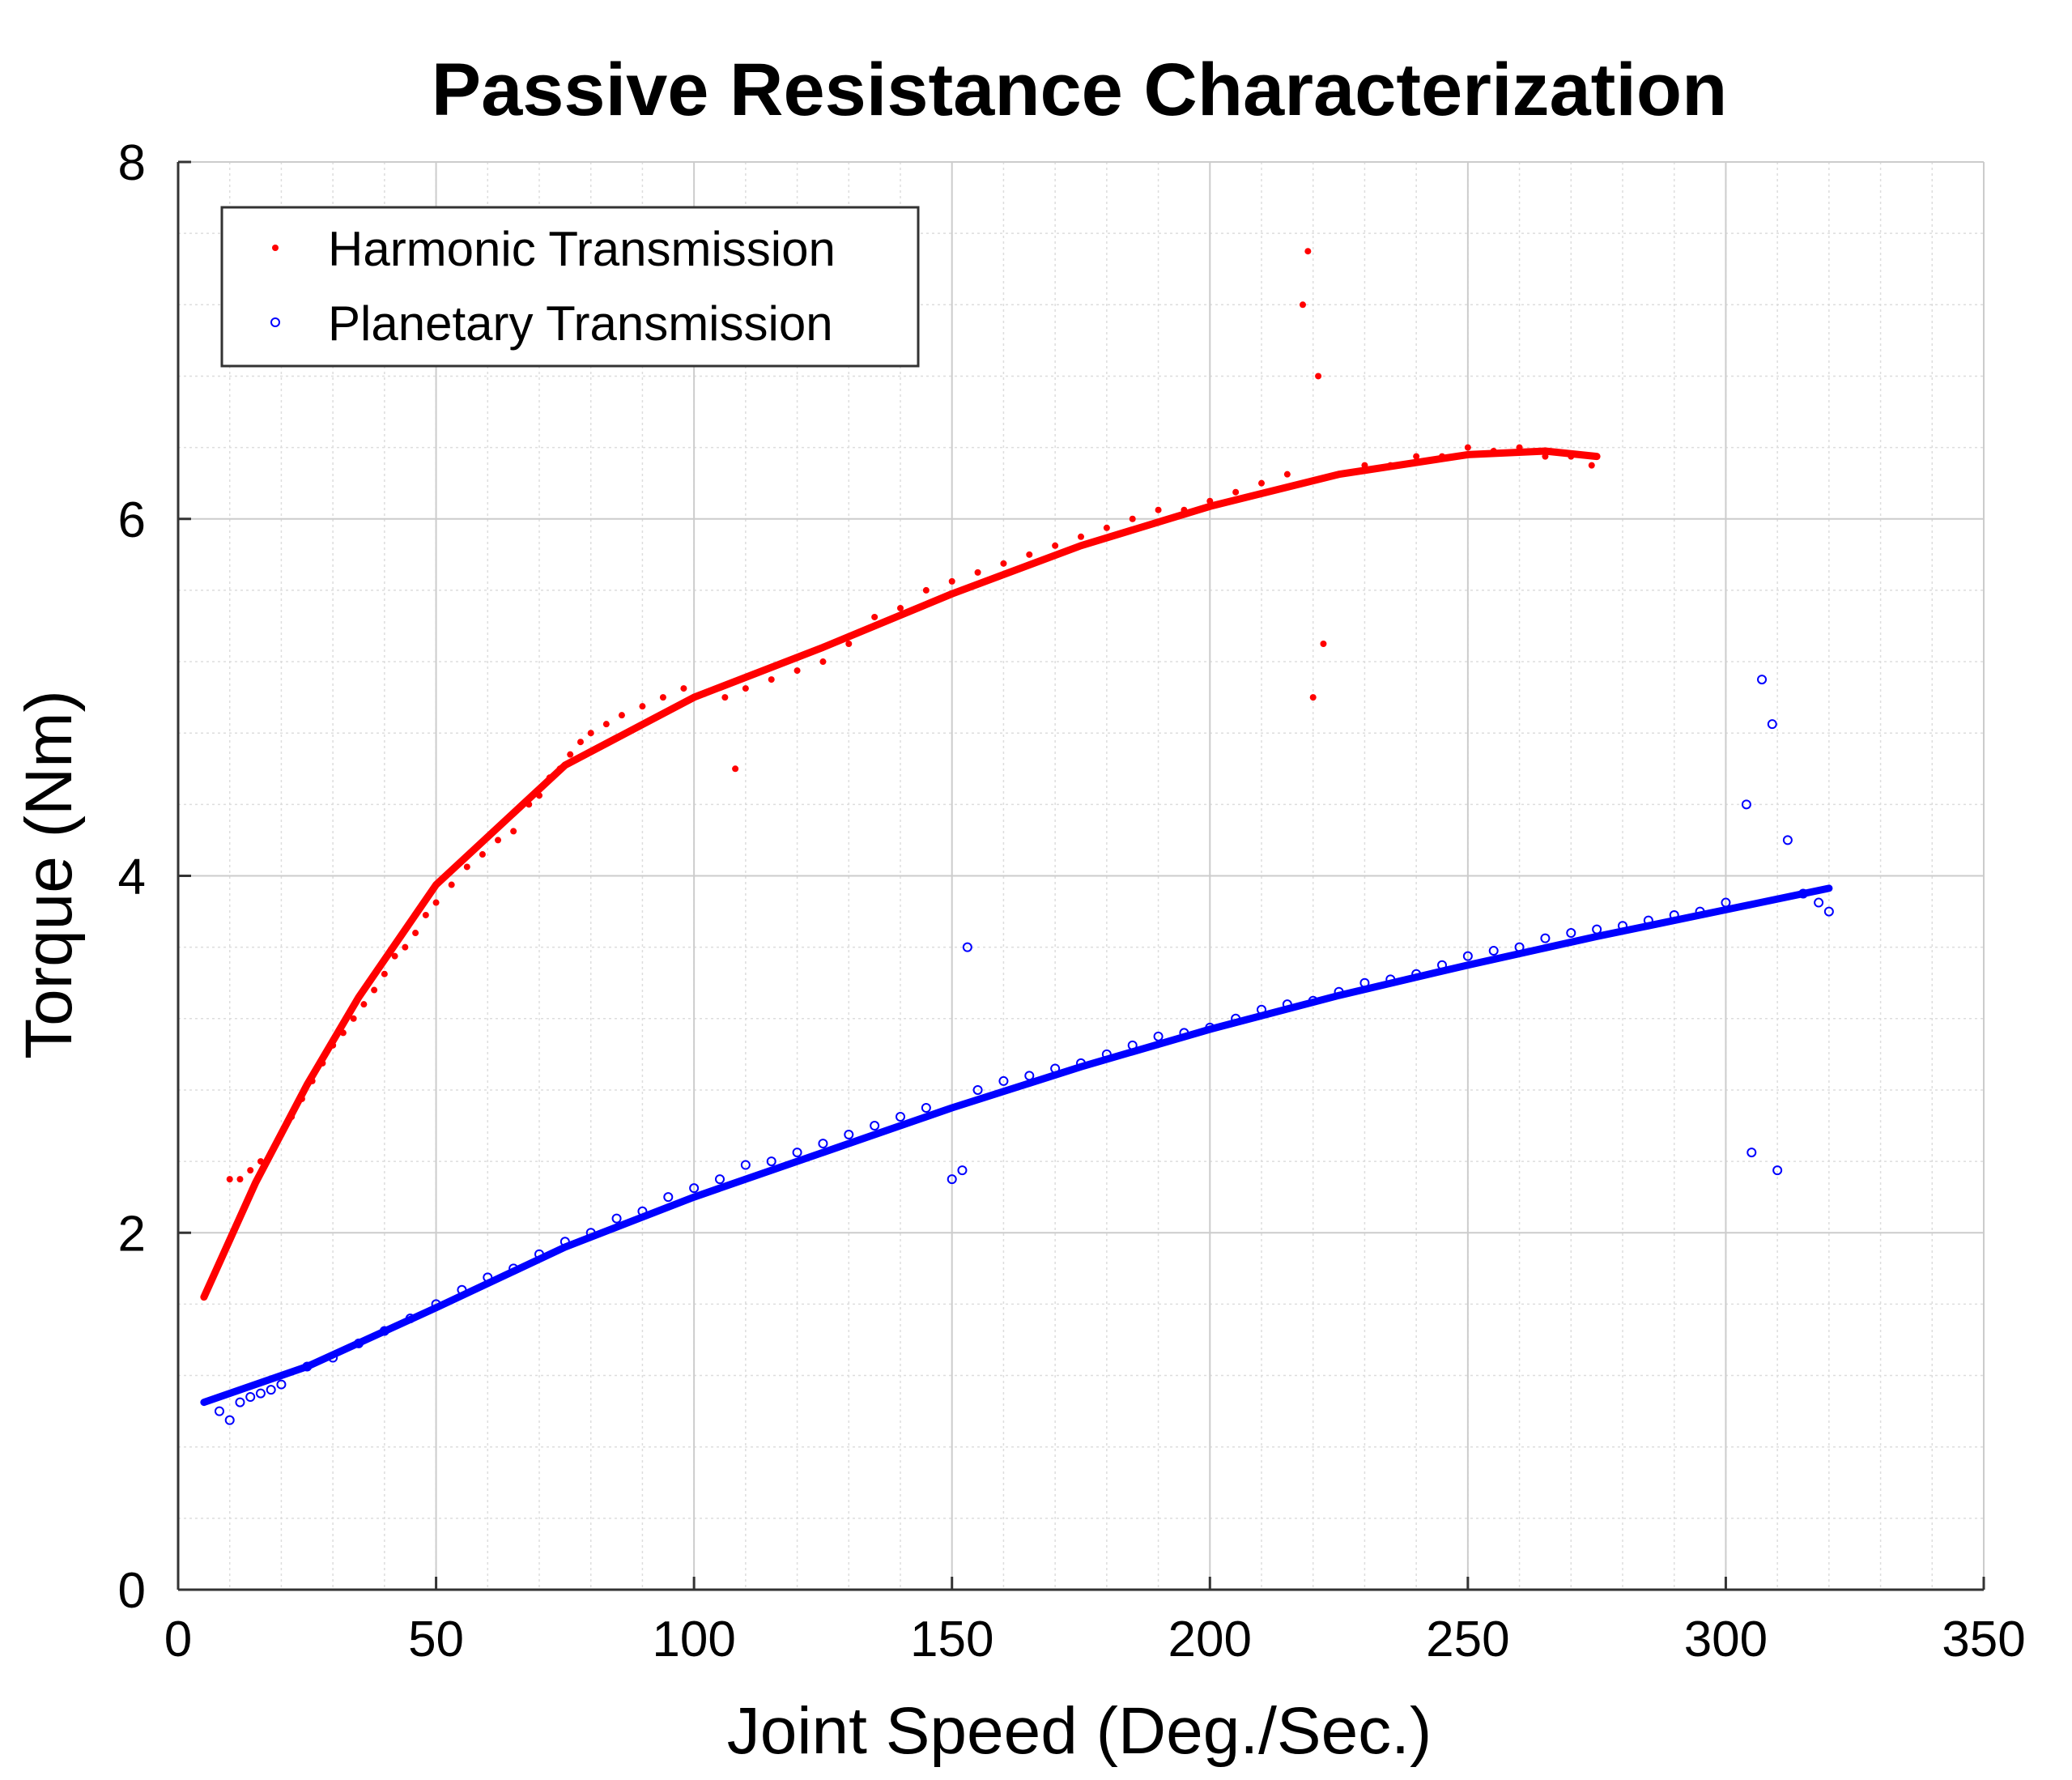 Image resolution: width=2072 pixels, height=1780 pixels. Describe the element at coordinates (436, 1639) in the screenshot. I see `x-tick-label: 50` at that location.